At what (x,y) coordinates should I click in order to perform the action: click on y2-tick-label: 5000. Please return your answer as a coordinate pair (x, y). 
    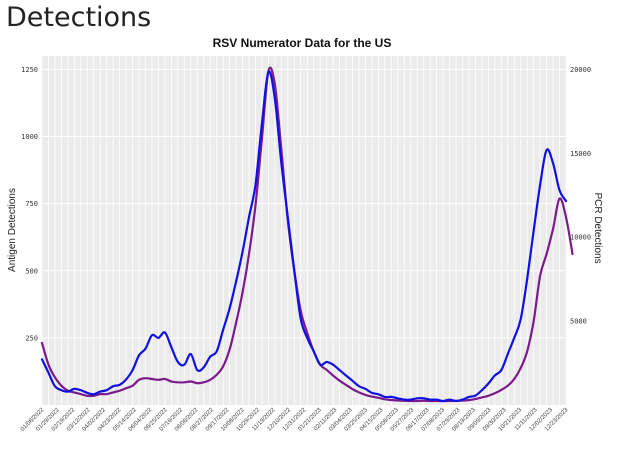
    Looking at the image, I should click on (578, 322).